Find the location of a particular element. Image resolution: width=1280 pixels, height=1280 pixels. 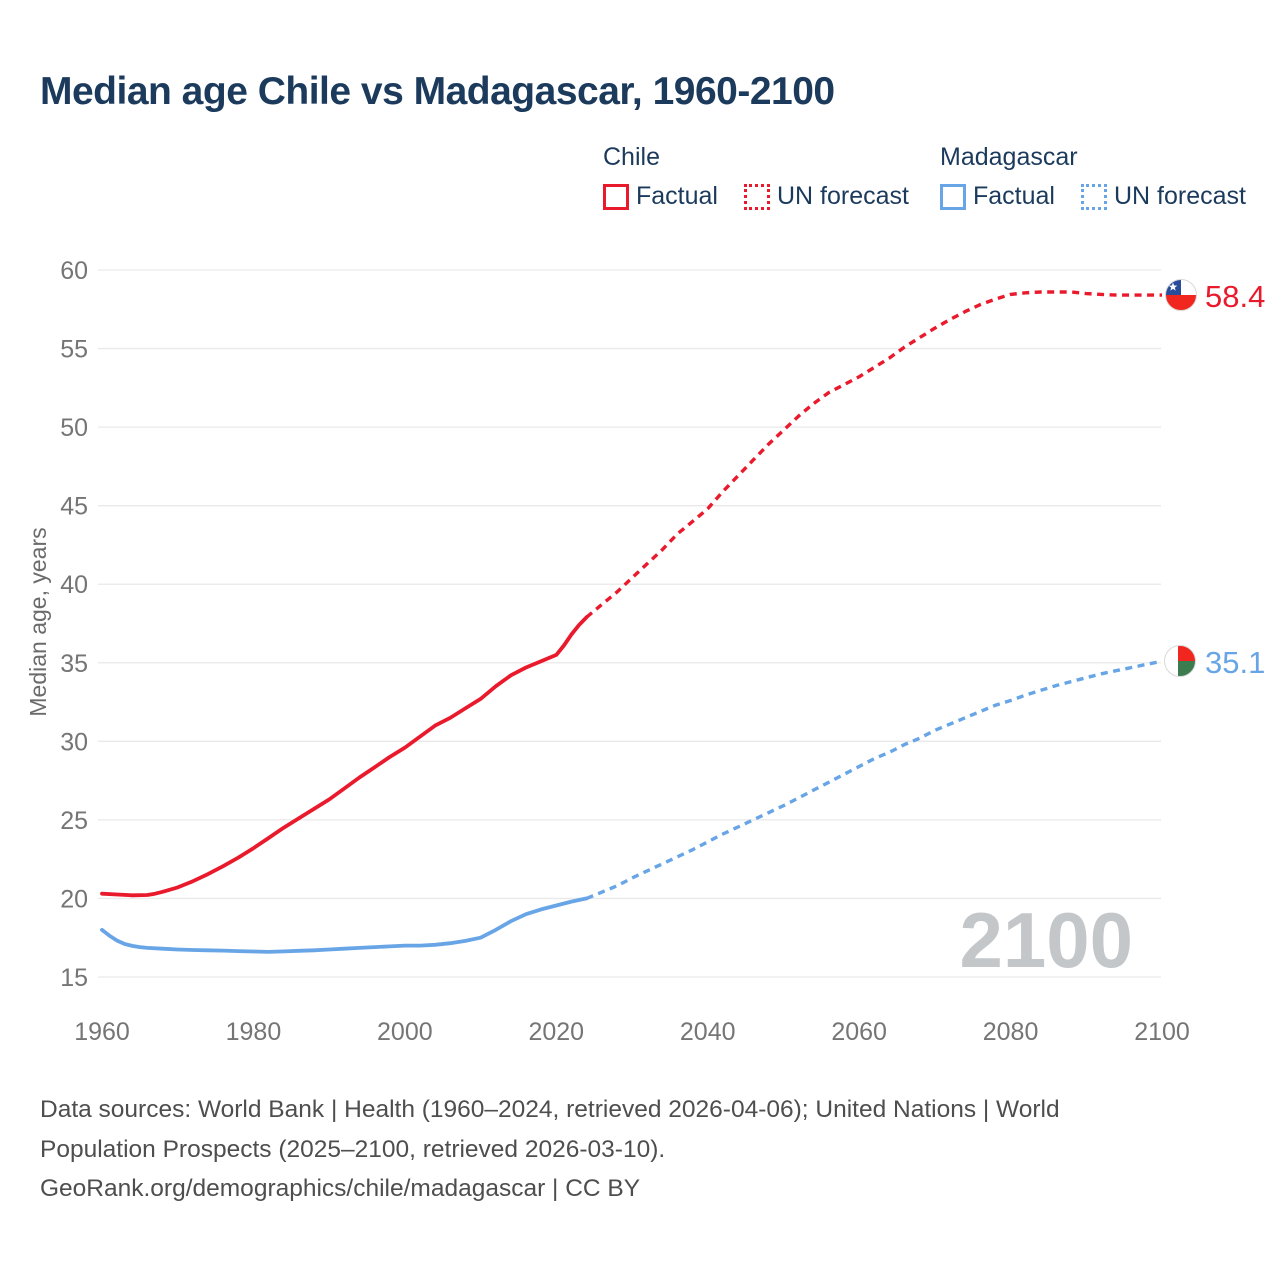

chile-flag-icon is located at coordinates (1181, 295).